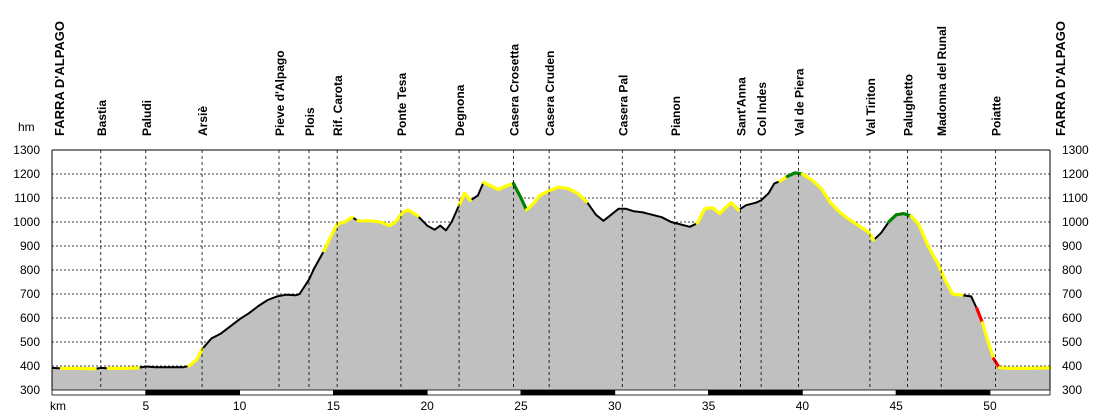 The height and width of the screenshot is (416, 1100). What do you see at coordinates (521, 406) in the screenshot?
I see `x-tick-label: 25` at bounding box center [521, 406].